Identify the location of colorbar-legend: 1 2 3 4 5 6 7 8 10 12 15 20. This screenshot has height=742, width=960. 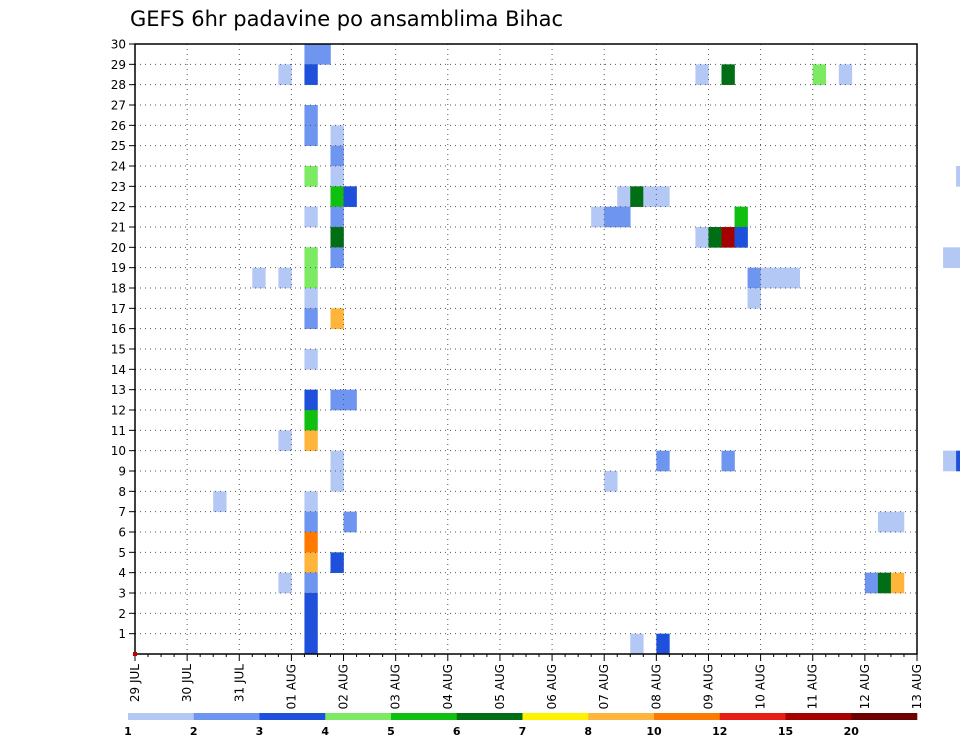
(521, 725).